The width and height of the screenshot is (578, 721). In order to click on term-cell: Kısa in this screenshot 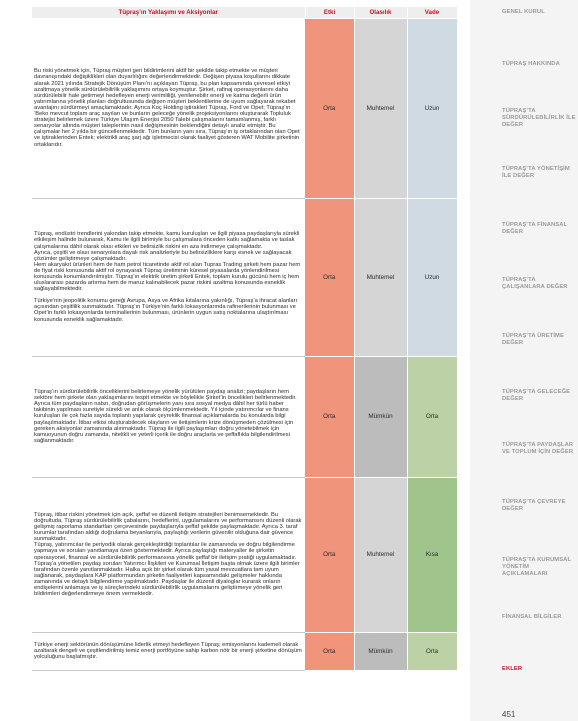, I will do `click(432, 554)`.